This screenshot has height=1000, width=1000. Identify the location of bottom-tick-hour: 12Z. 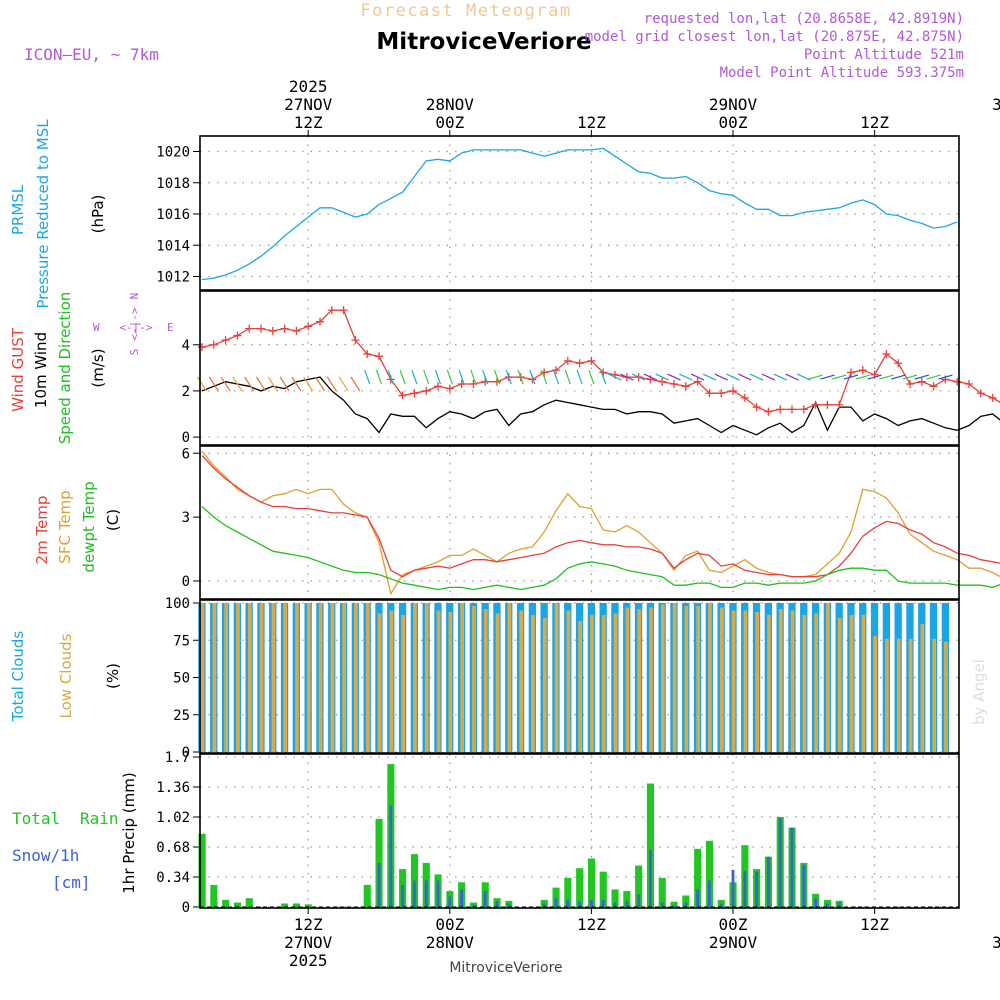
(591, 924).